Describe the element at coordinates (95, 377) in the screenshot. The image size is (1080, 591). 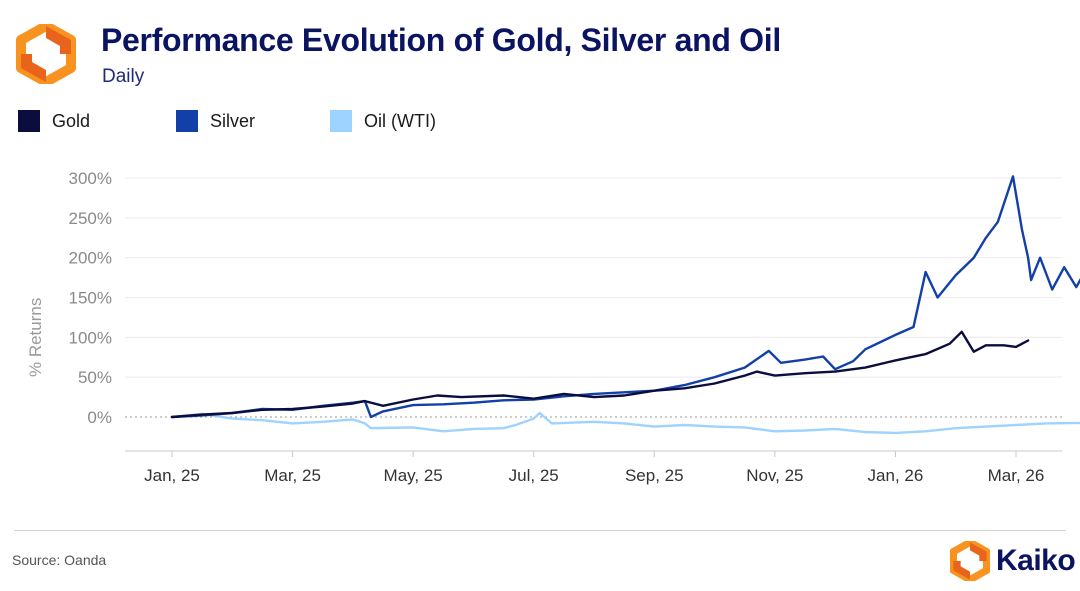
I see `y-tick-label: 50%` at that location.